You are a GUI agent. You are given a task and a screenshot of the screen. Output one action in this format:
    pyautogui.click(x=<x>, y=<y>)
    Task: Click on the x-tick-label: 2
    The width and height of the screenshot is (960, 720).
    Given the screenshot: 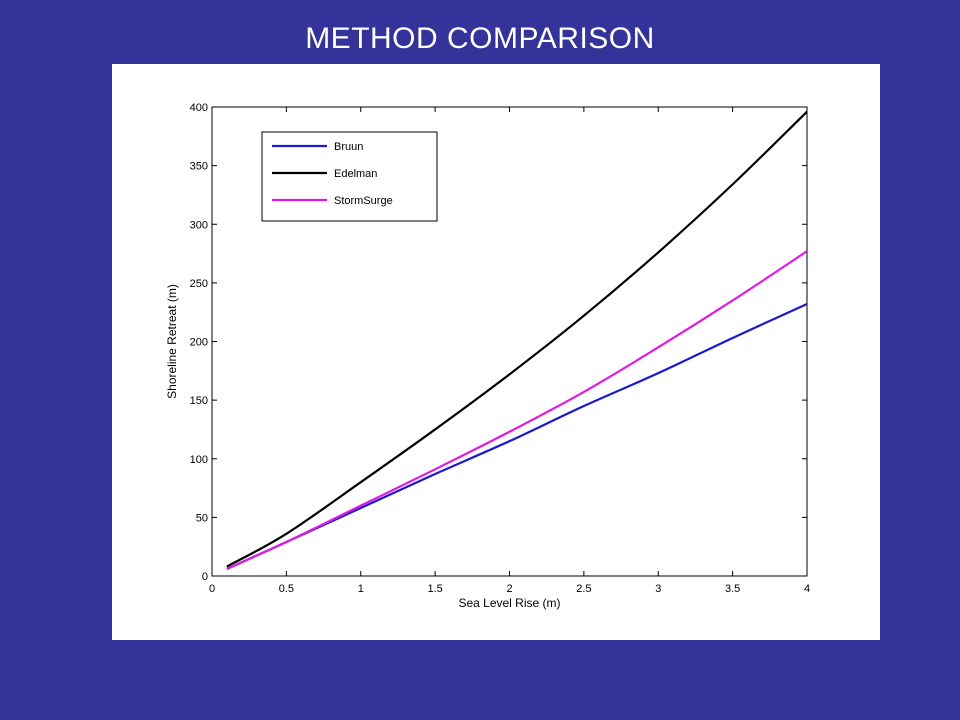 What is the action you would take?
    pyautogui.click(x=509, y=589)
    